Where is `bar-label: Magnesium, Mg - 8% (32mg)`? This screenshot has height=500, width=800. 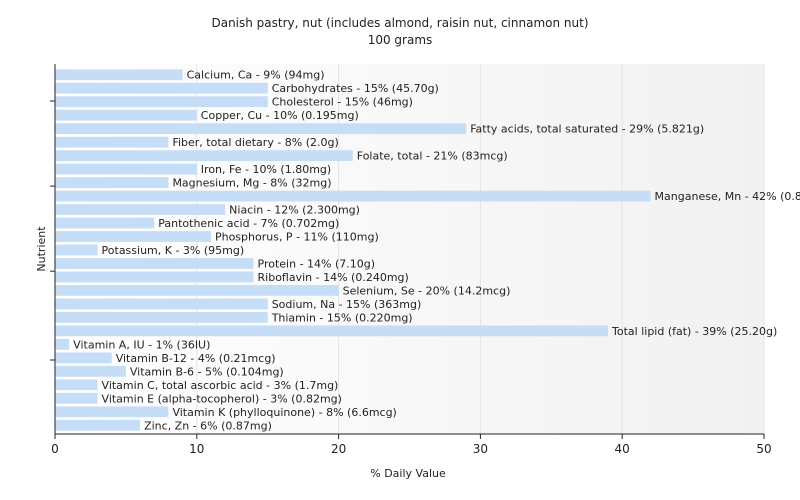 bar-label: Magnesium, Mg - 8% (32mg) is located at coordinates (251, 183).